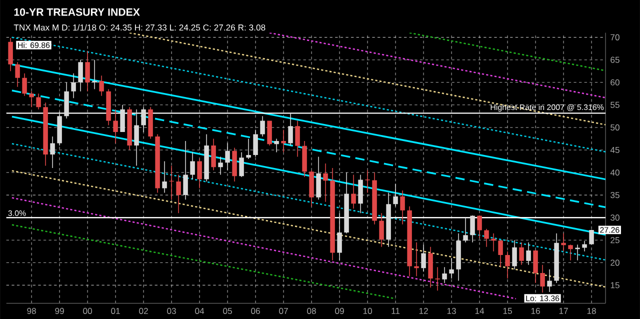  I want to click on y-tick-label: 50, so click(615, 127).